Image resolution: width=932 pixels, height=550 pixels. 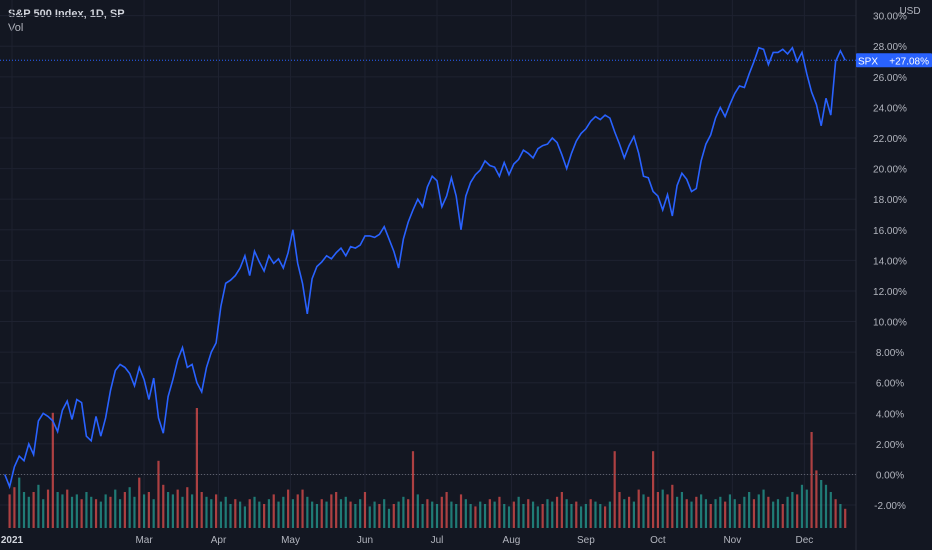 I want to click on last-value-badge: SPX +27.08%, so click(x=894, y=60).